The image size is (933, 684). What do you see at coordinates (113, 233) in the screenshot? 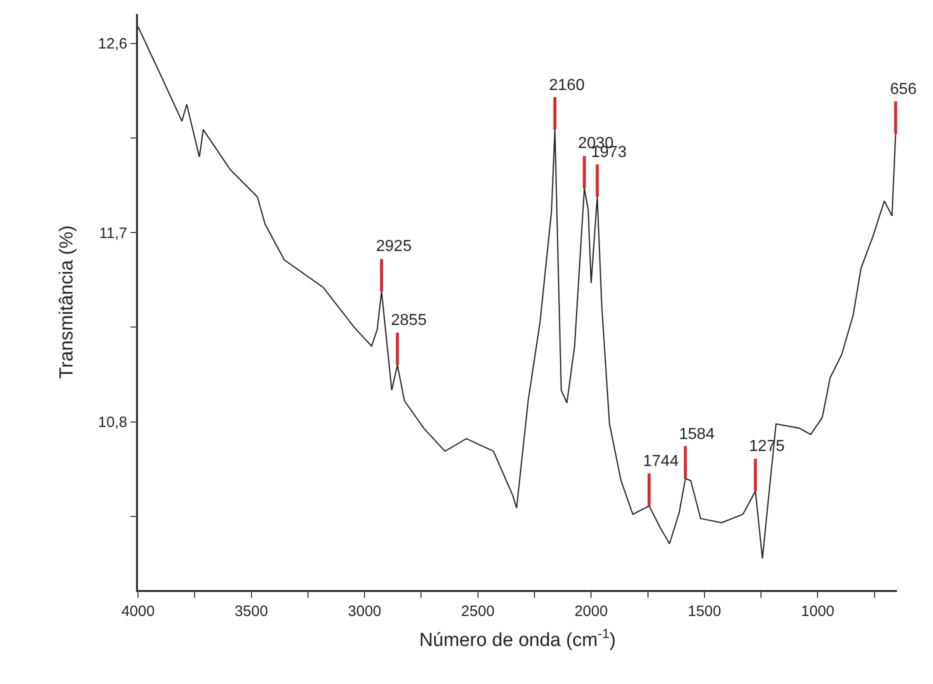
I see `y-tick-label: 11,7` at bounding box center [113, 233].